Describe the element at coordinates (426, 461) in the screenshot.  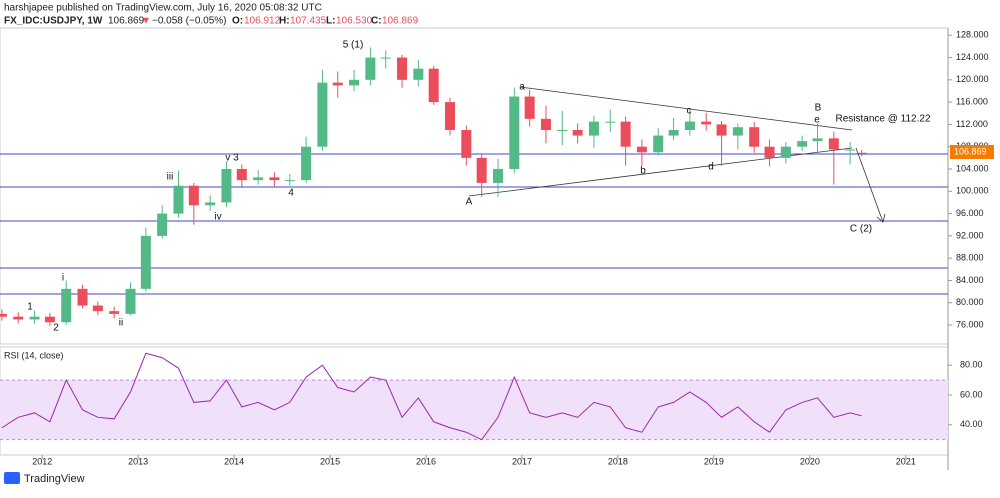
I see `x-tick-label: 2016` at that location.